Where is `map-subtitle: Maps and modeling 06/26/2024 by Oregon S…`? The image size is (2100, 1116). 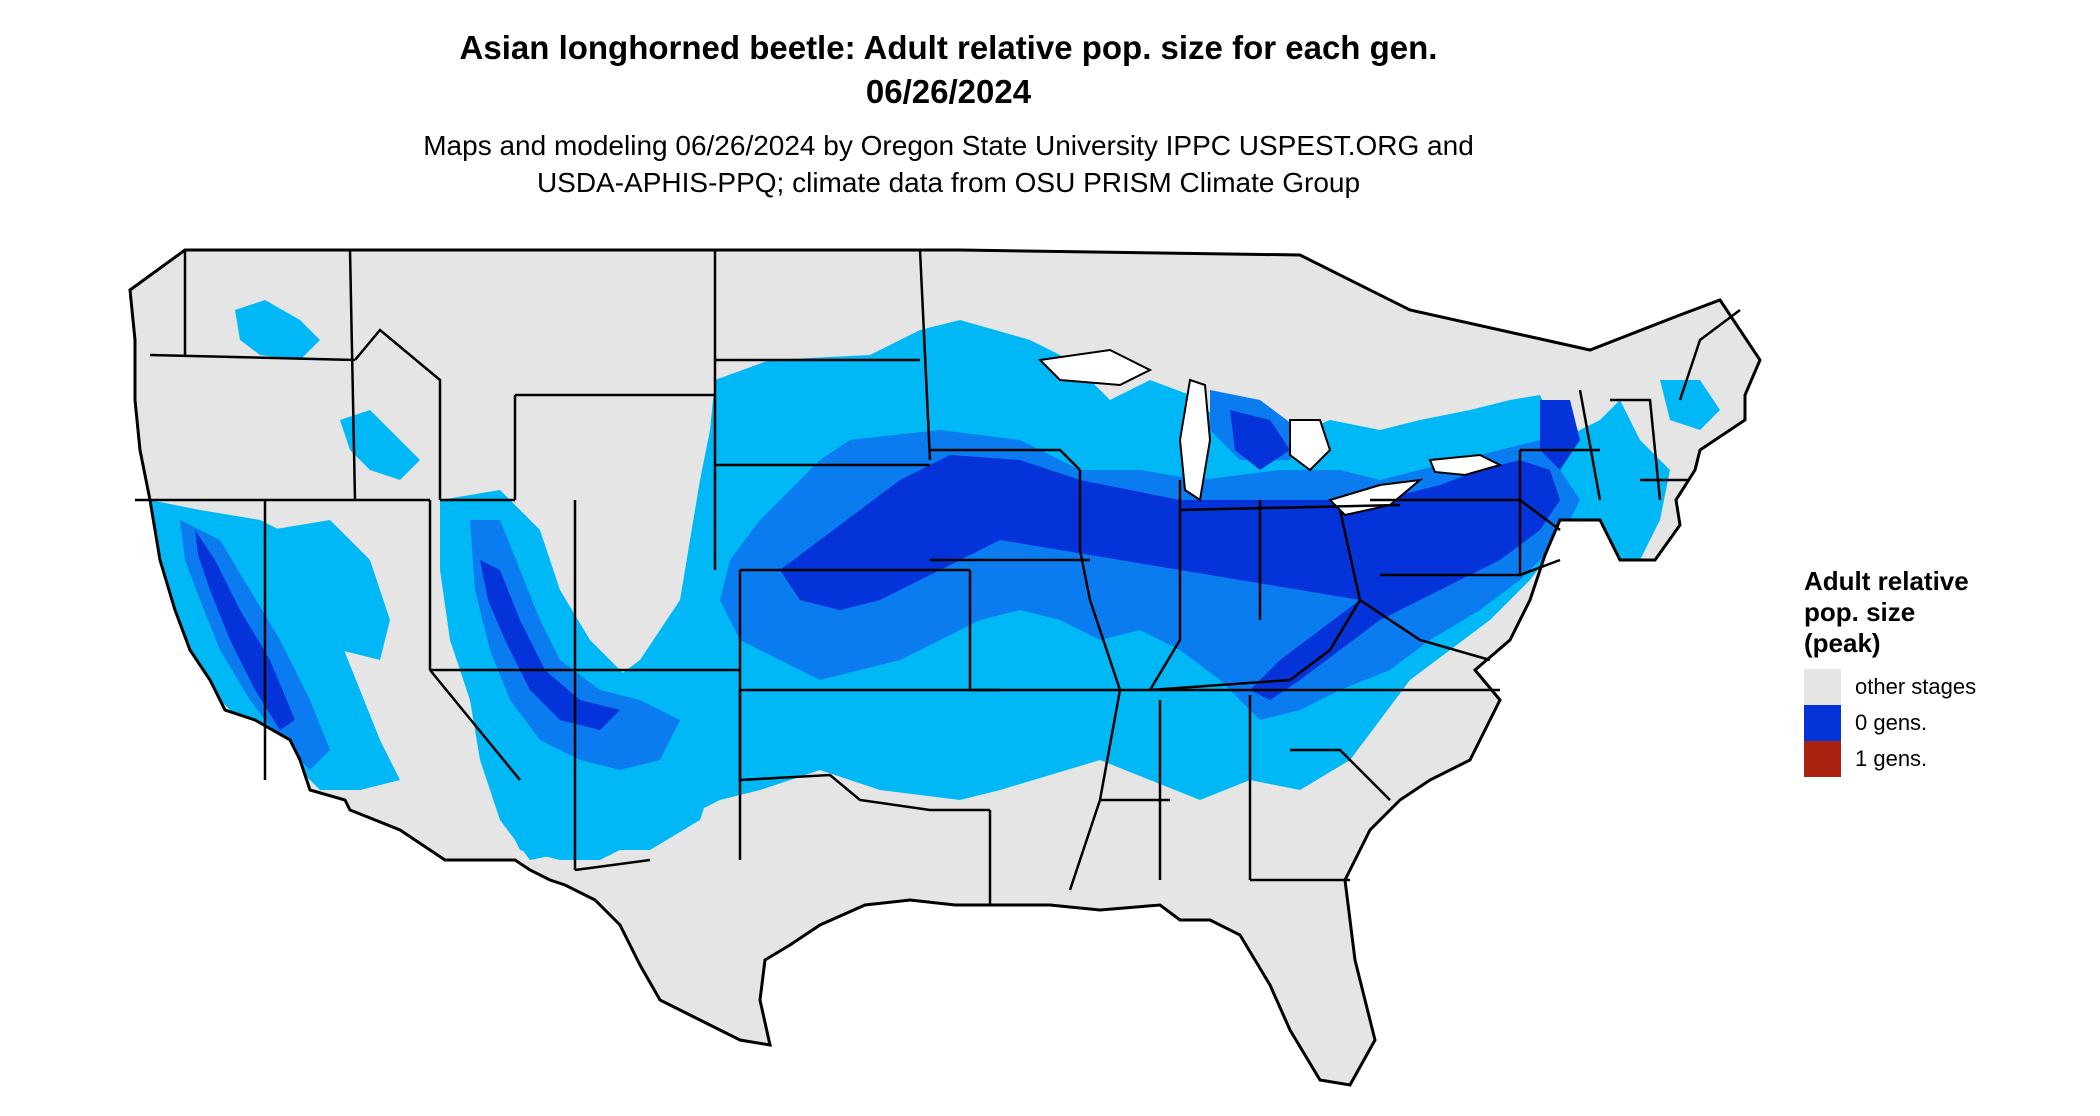 map-subtitle: Maps and modeling 06/26/2024 by Oregon S… is located at coordinates (948, 164).